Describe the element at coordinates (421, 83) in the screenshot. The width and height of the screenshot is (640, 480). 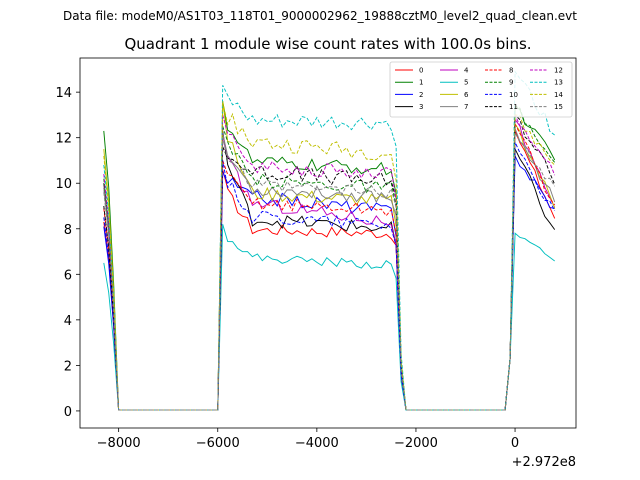
I see `legend-label-1: 1` at that location.